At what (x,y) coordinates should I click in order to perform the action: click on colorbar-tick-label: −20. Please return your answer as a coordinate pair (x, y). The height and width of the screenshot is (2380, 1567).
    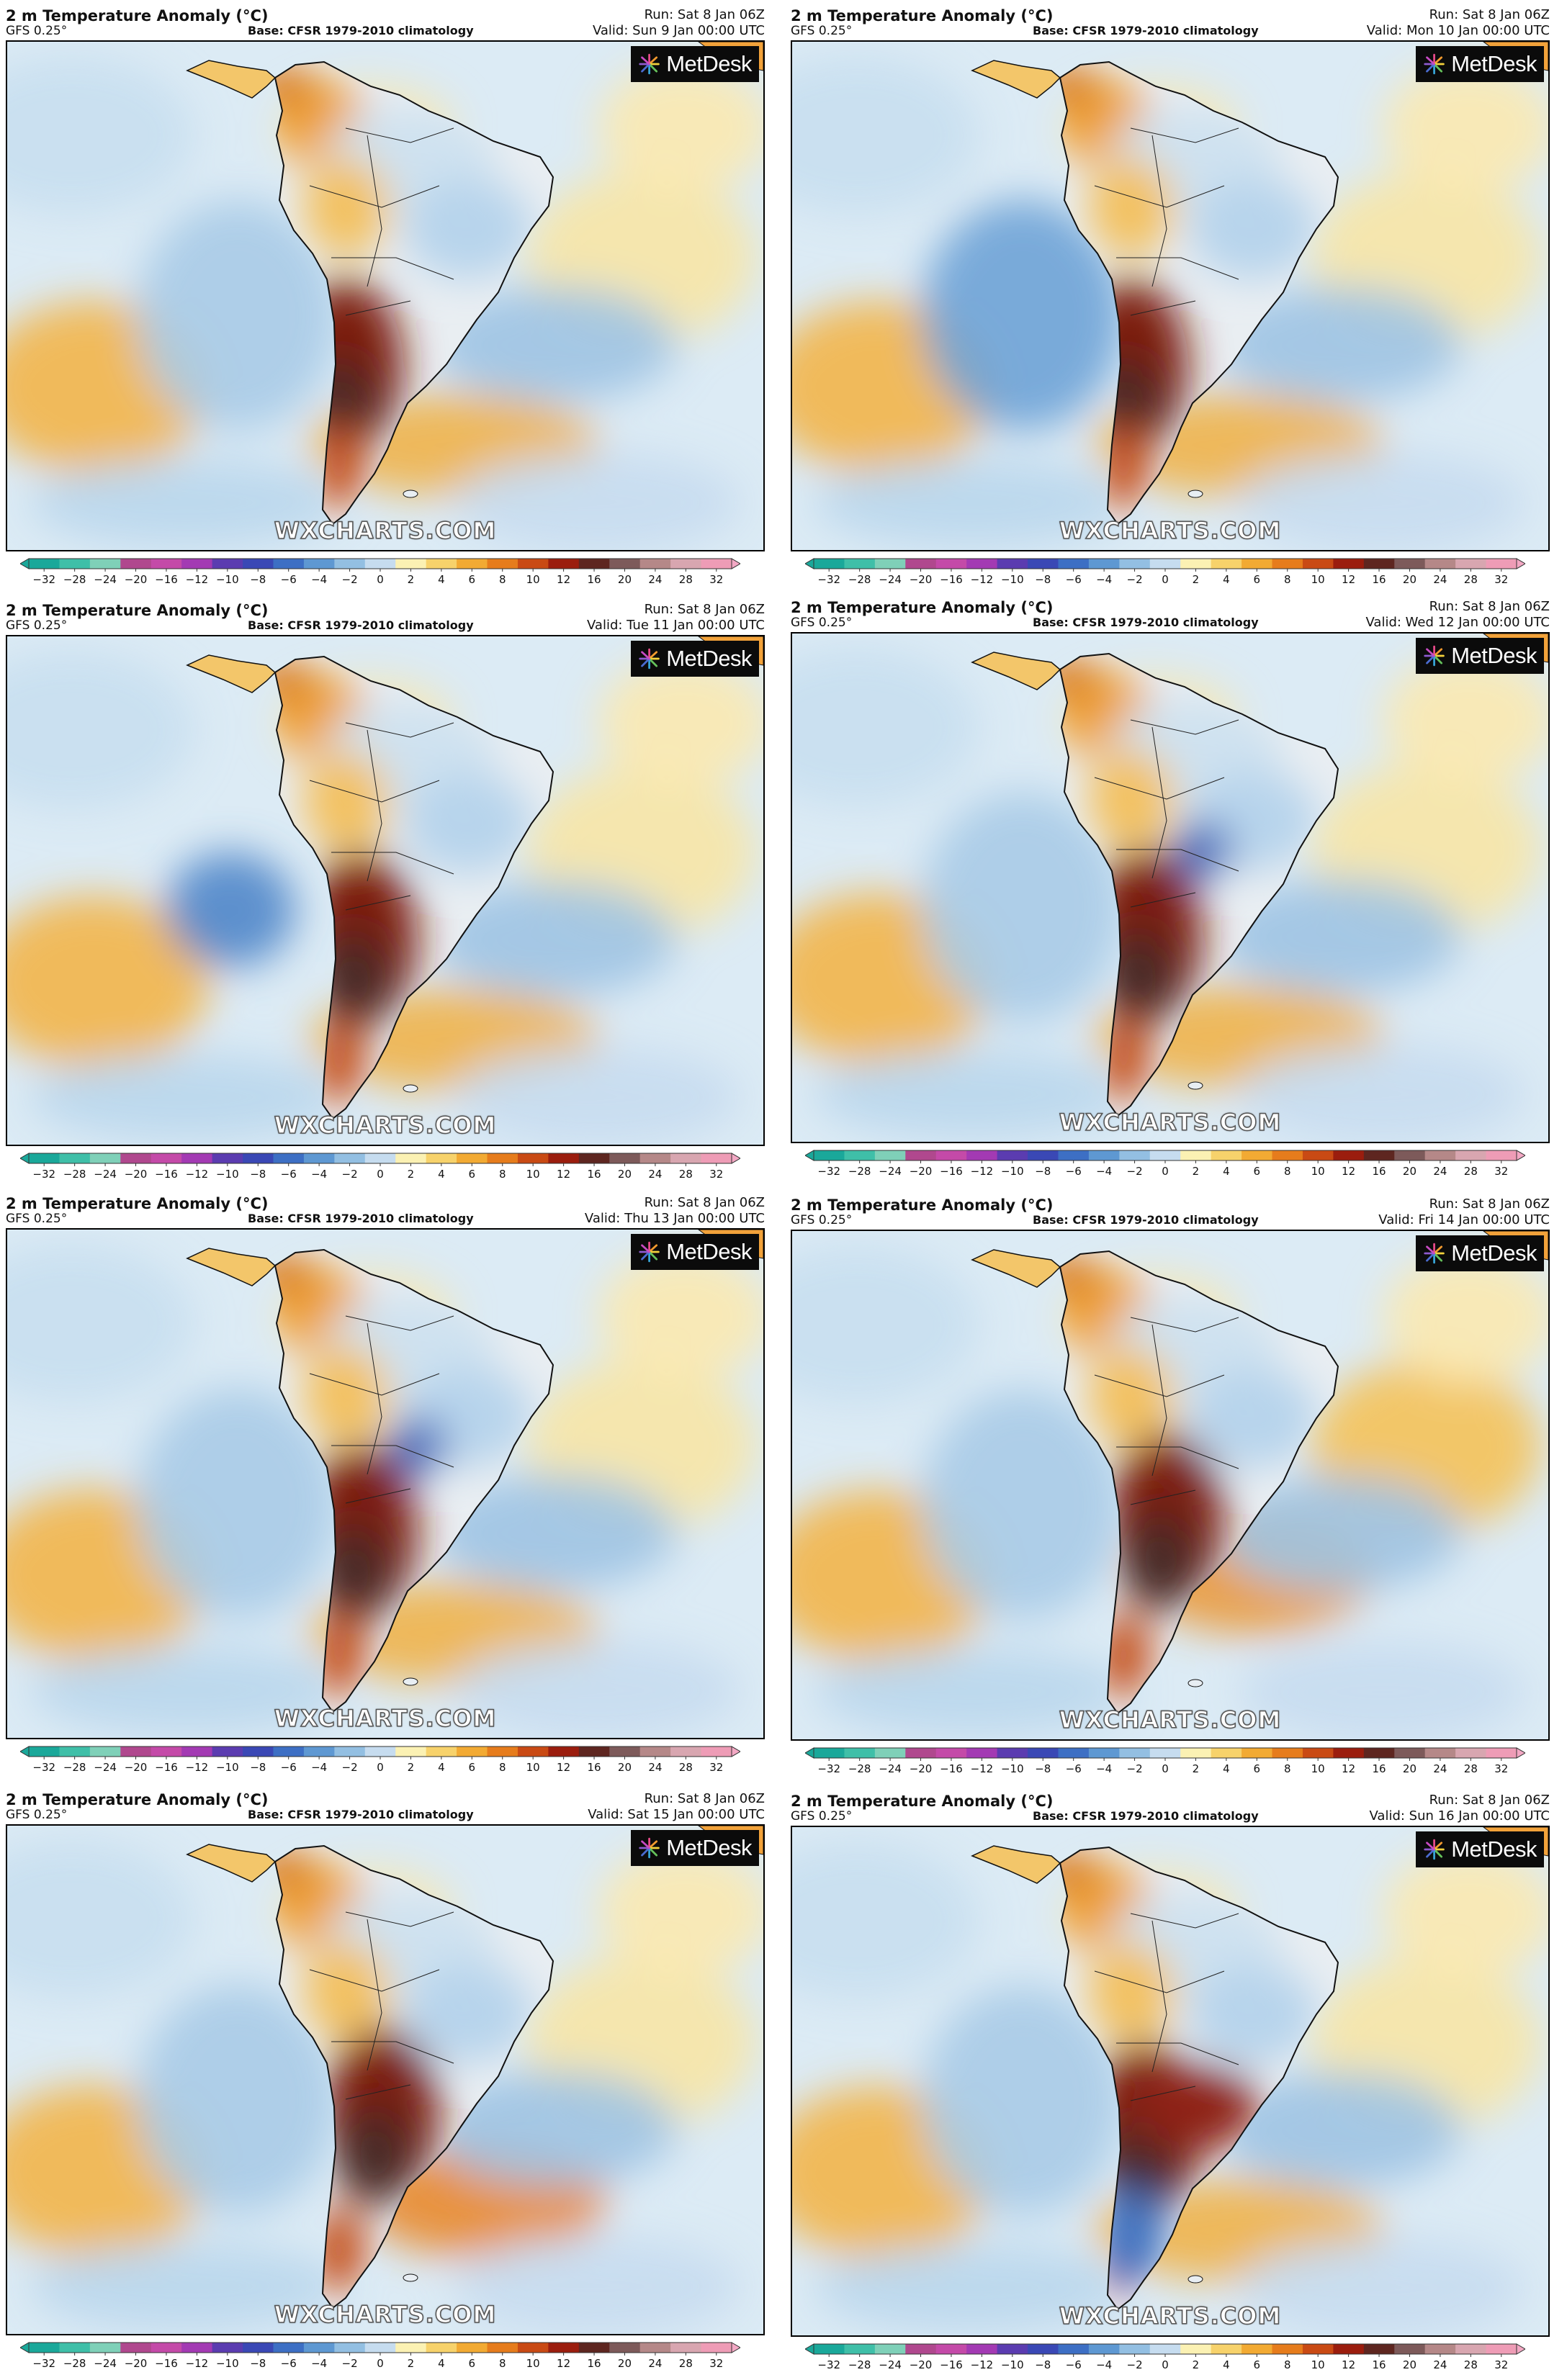
    Looking at the image, I should click on (921, 1768).